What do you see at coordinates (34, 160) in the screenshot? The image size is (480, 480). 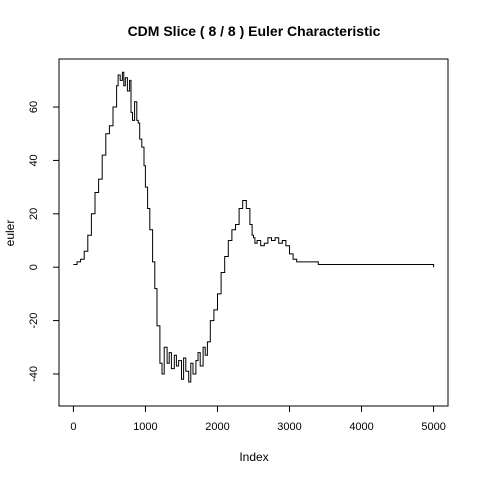 I see `y-tick-label: 40` at bounding box center [34, 160].